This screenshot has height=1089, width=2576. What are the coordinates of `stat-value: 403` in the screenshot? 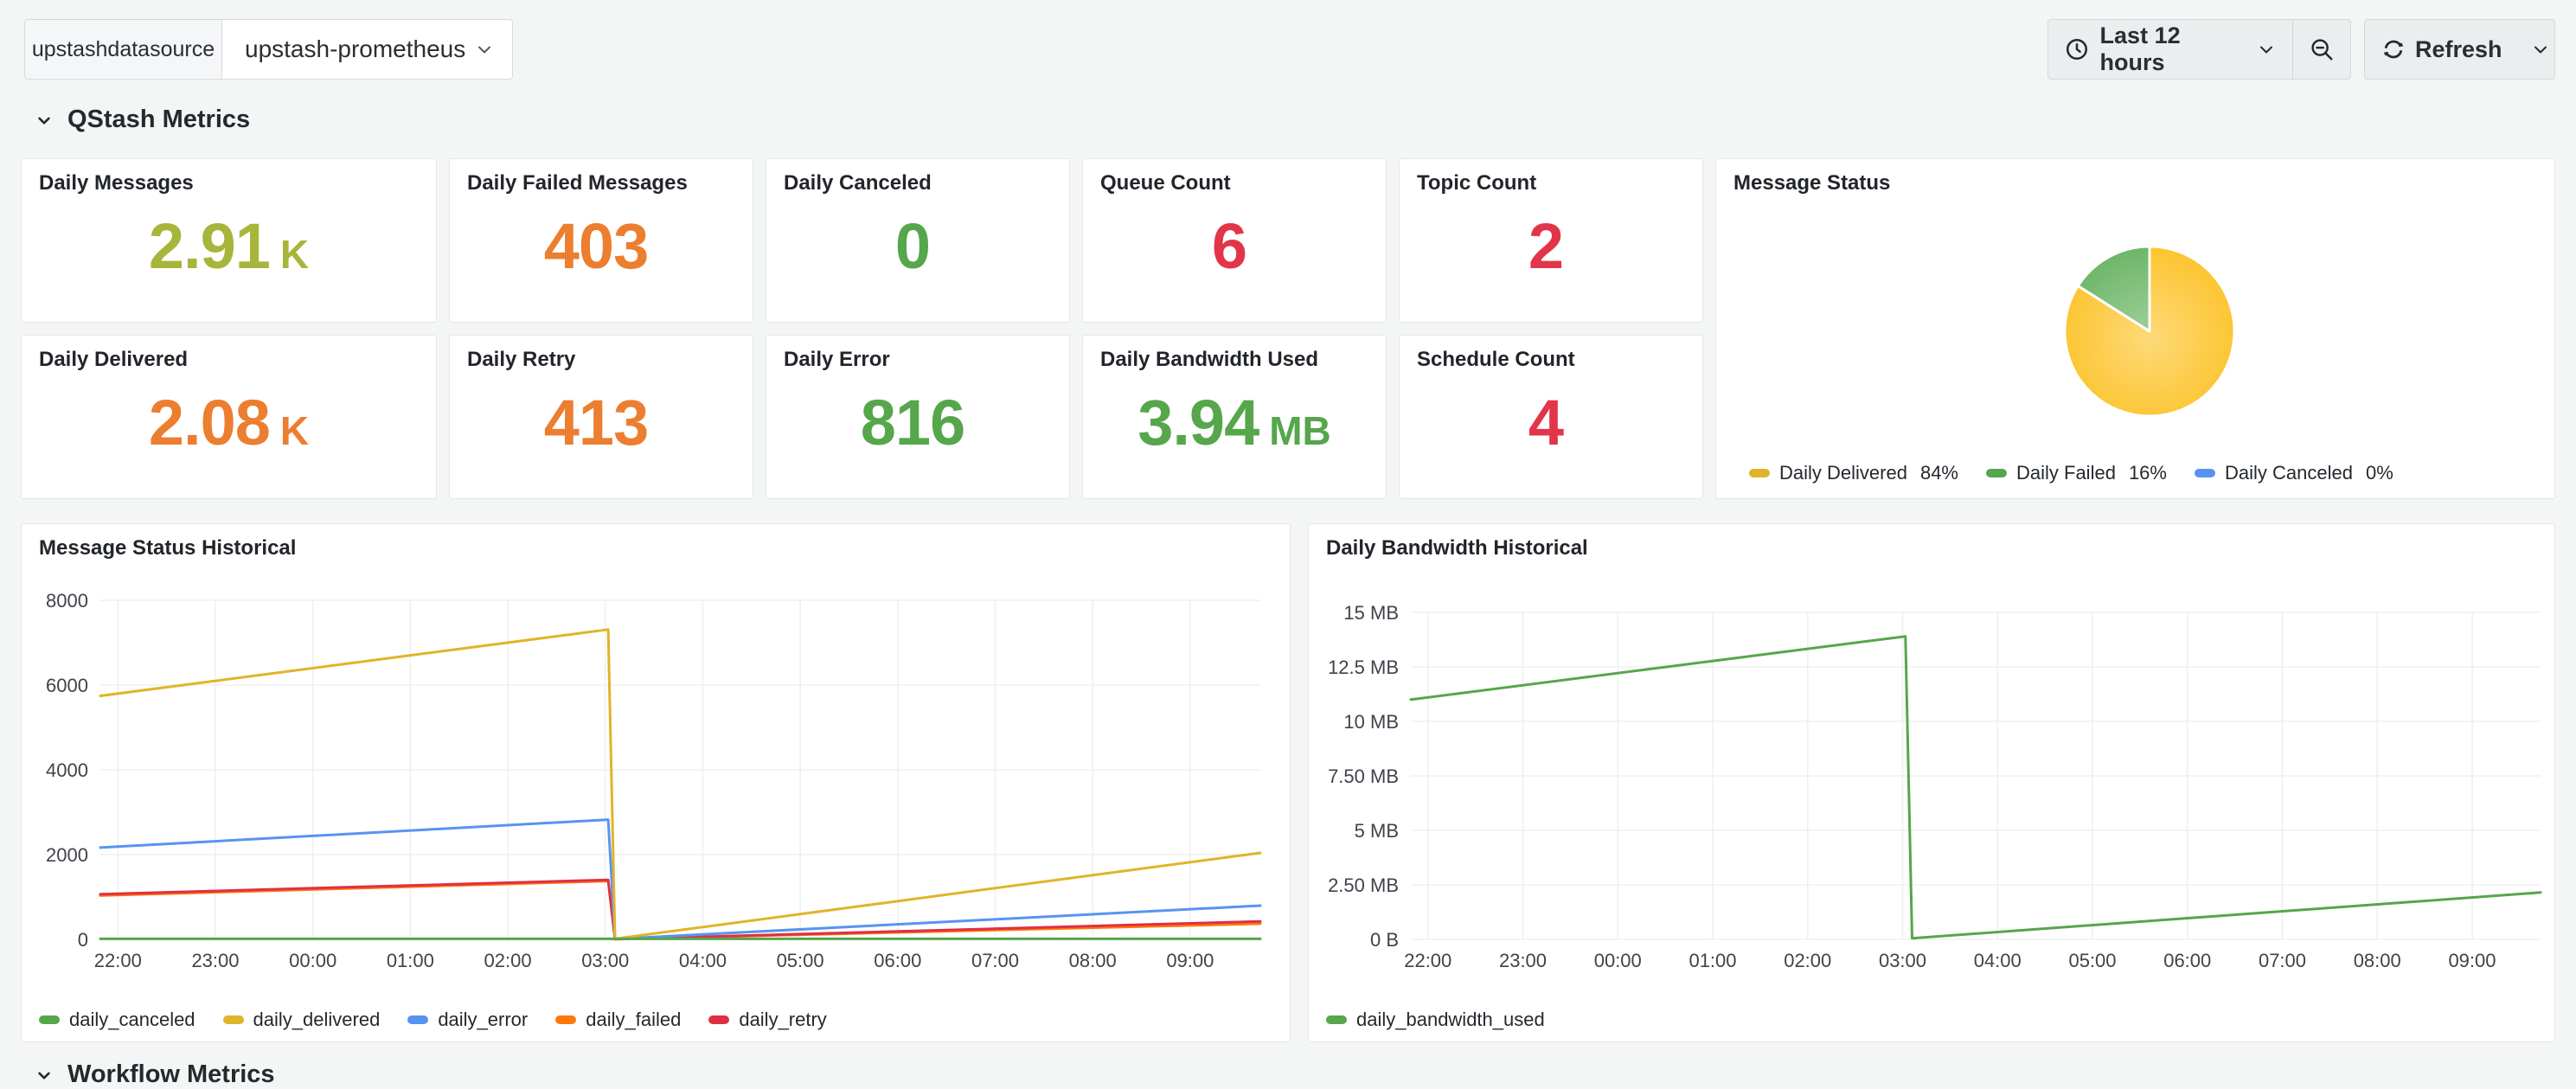 It's located at (601, 246).